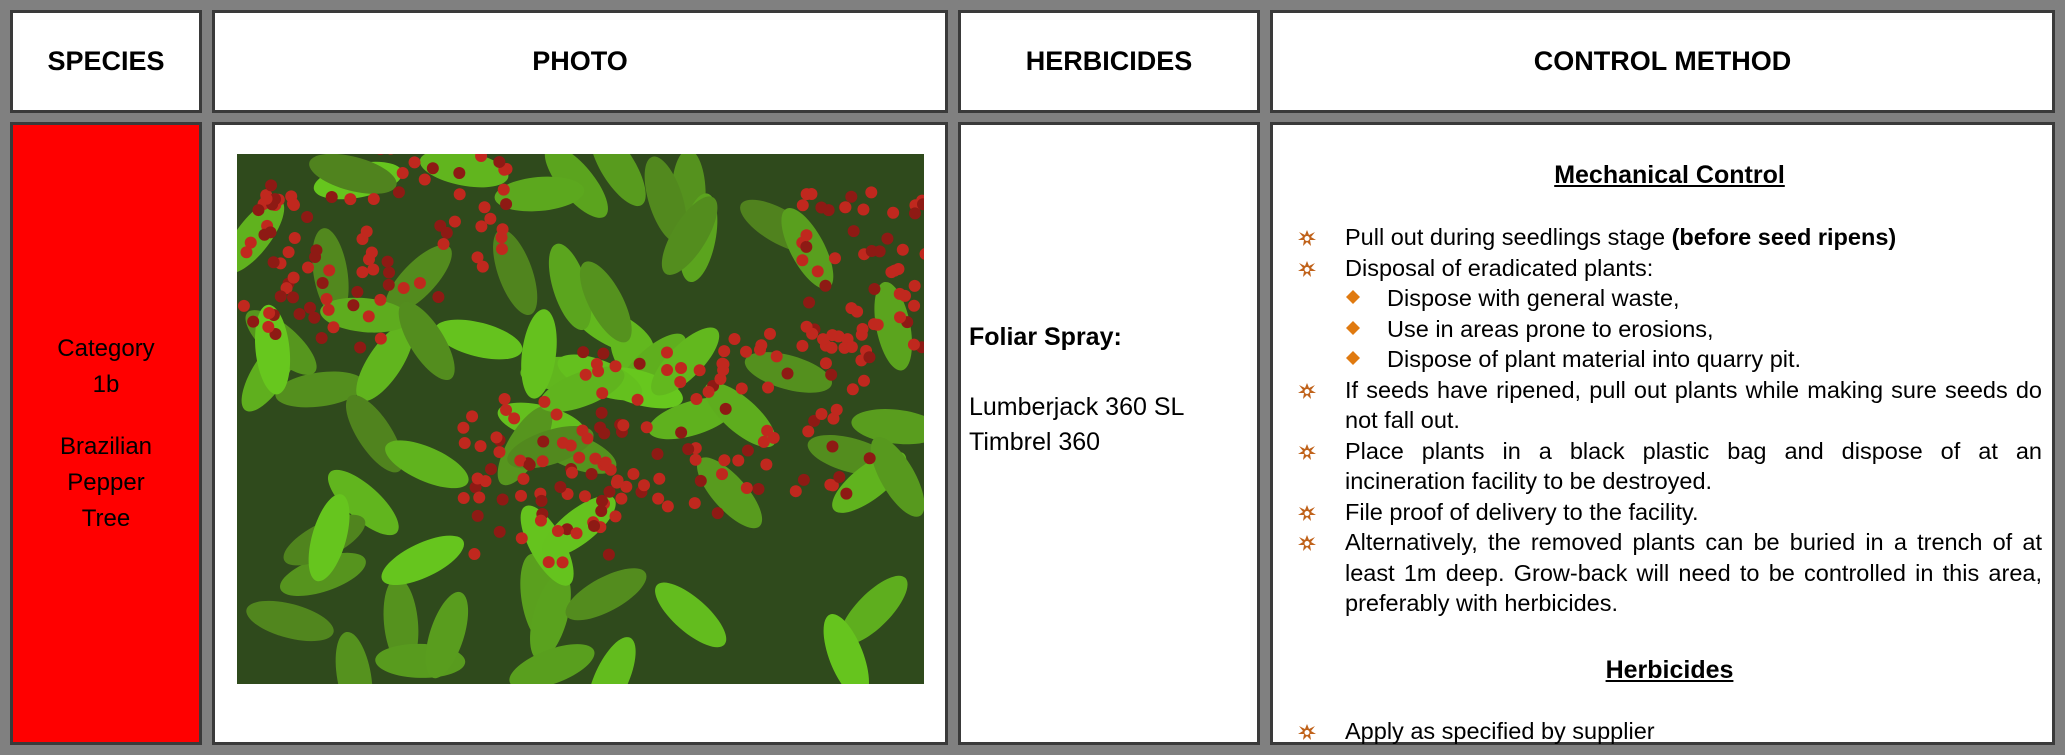  What do you see at coordinates (1500, 730) in the screenshot?
I see `item-text: Apply as specified by supplier` at bounding box center [1500, 730].